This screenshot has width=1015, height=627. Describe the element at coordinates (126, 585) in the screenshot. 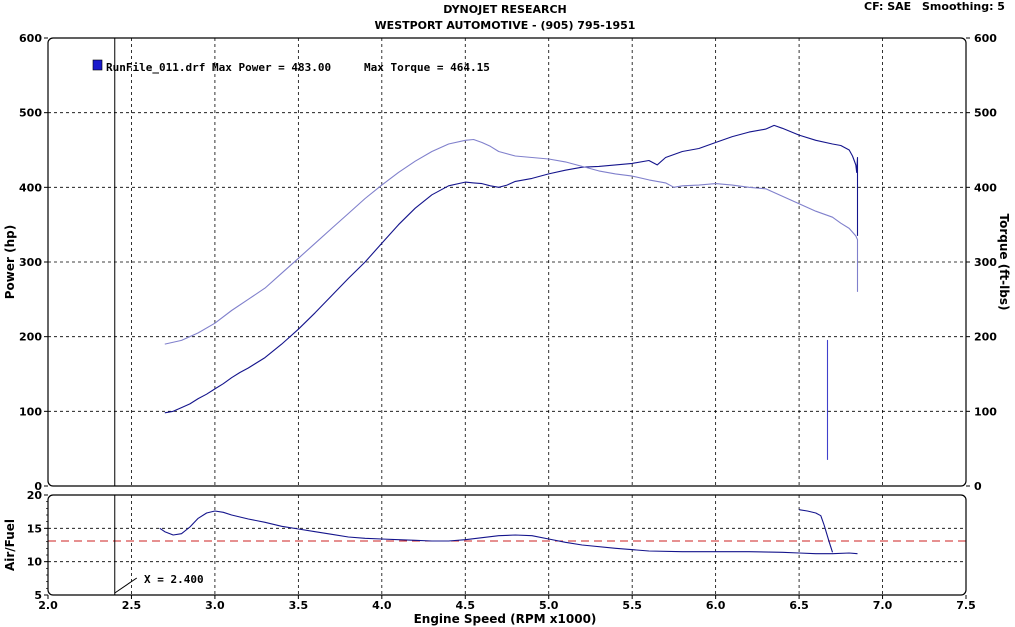

I see `cursor-pointer` at that location.